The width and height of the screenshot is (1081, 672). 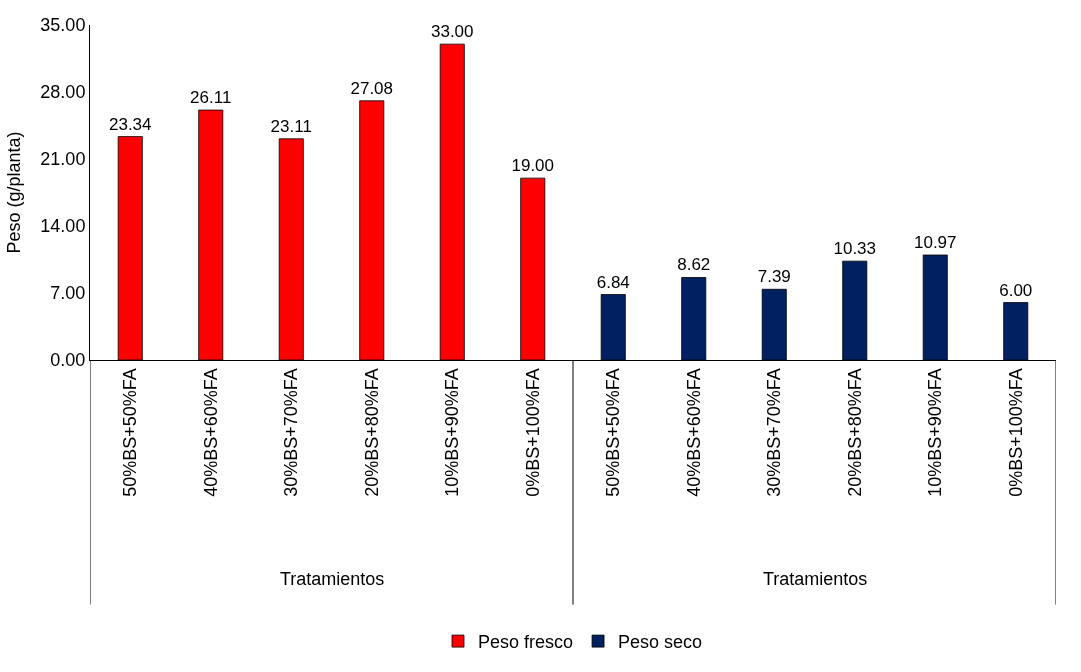 I want to click on data-label: 6.00, so click(x=1016, y=290).